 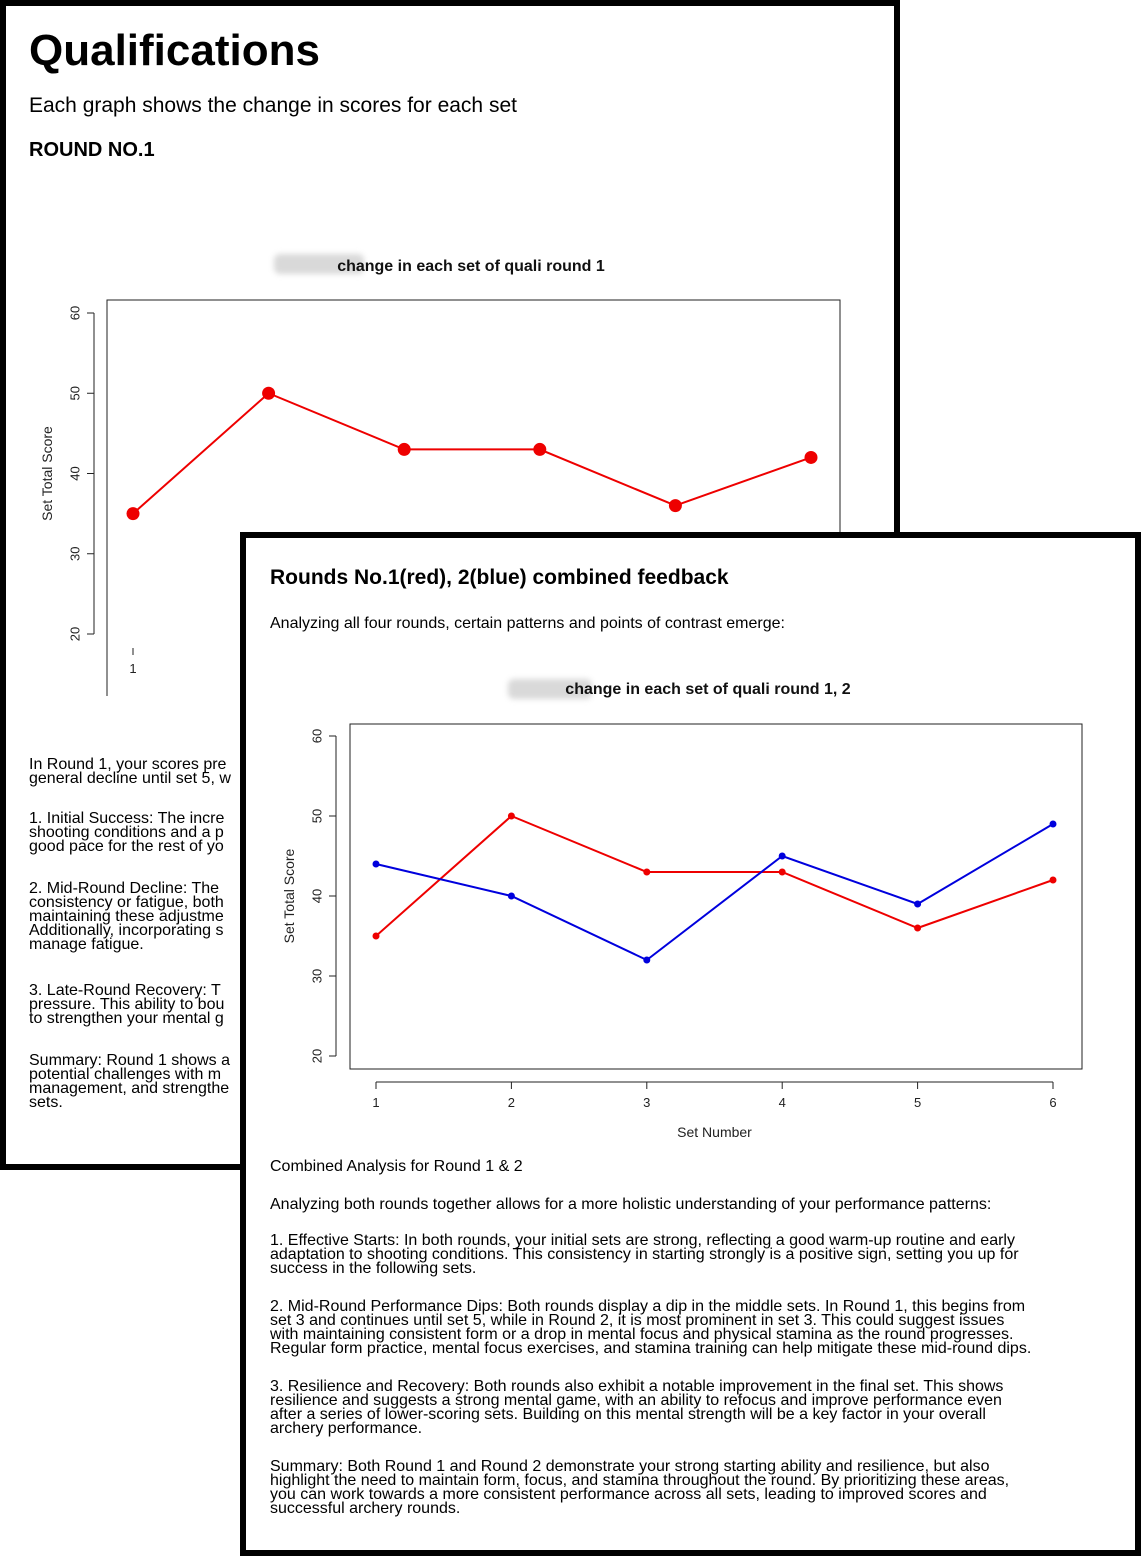 What do you see at coordinates (124, 888) in the screenshot?
I see `paragraph-line: 2. Mid-Round Decline: The` at bounding box center [124, 888].